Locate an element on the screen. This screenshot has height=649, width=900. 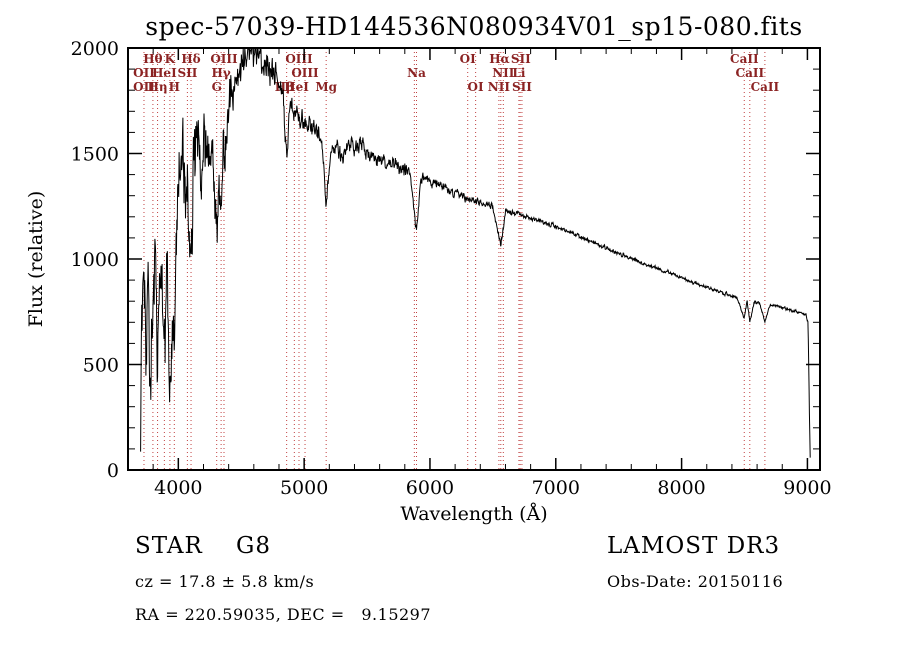
cz-value: cz = 17.8 ± 5.8 km/s is located at coordinates (225, 581).